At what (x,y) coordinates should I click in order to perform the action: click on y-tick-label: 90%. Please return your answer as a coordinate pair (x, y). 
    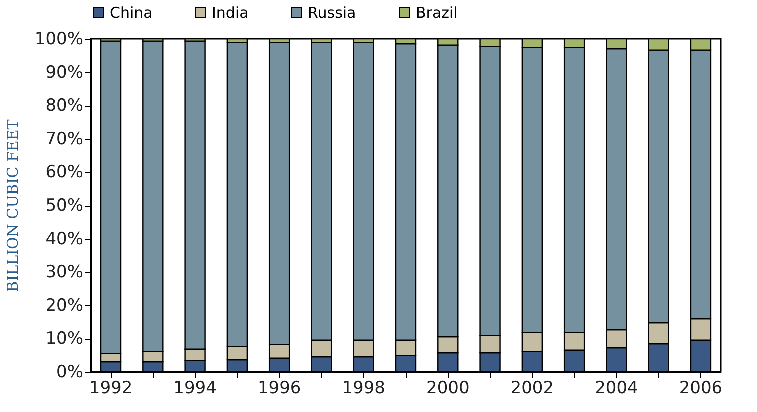
    Looking at the image, I should click on (65, 72).